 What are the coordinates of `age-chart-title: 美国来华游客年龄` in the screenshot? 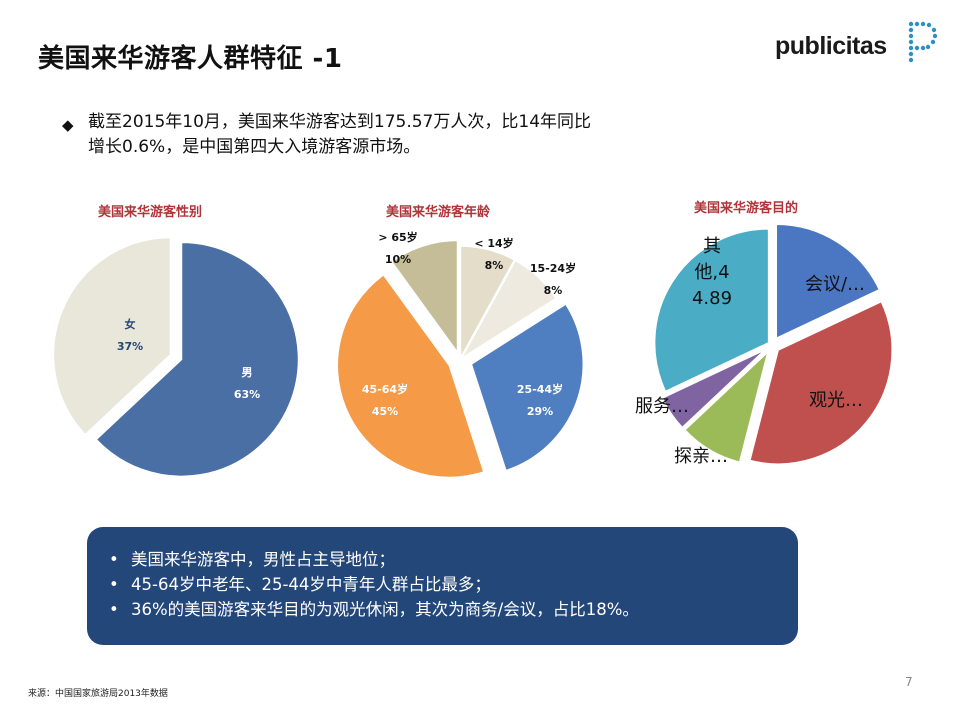 It's located at (438, 212).